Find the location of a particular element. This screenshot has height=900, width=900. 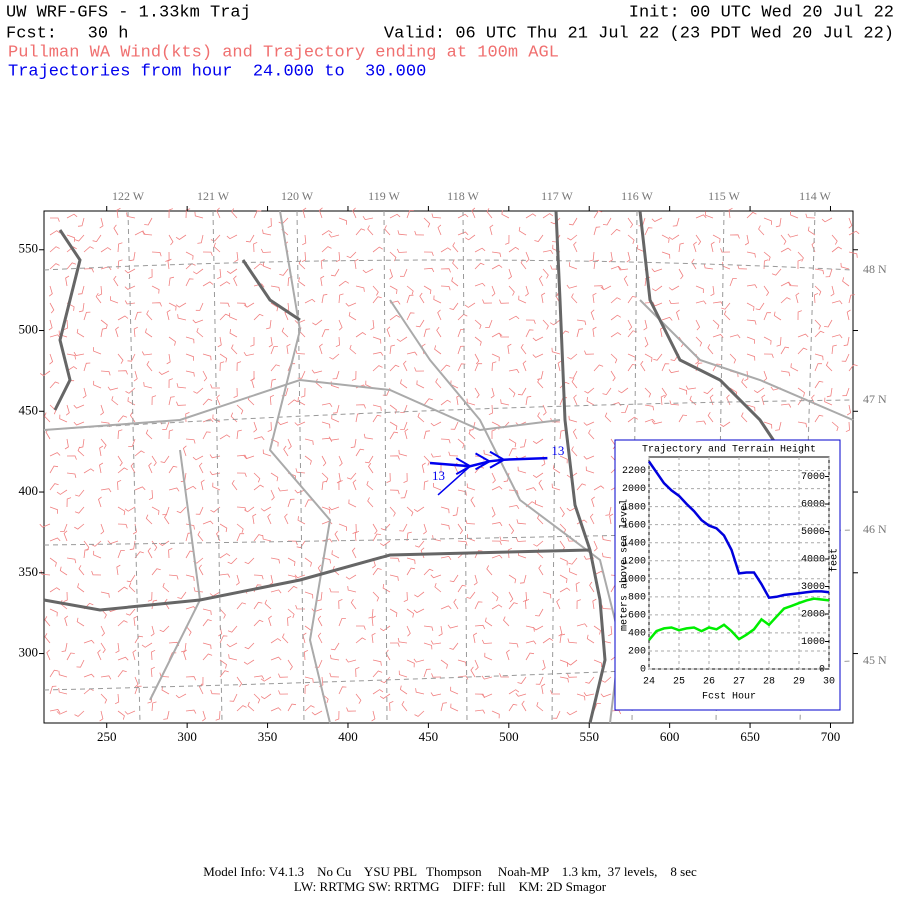

trajectory-arrow is located at coordinates (464, 466).